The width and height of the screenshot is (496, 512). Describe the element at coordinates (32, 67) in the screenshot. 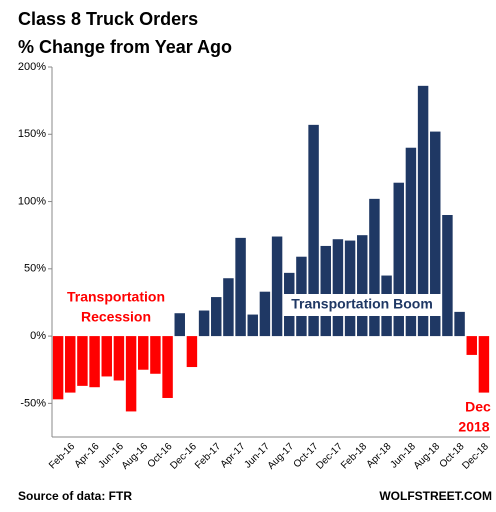

I see `y-tick-label: 200%` at that location.